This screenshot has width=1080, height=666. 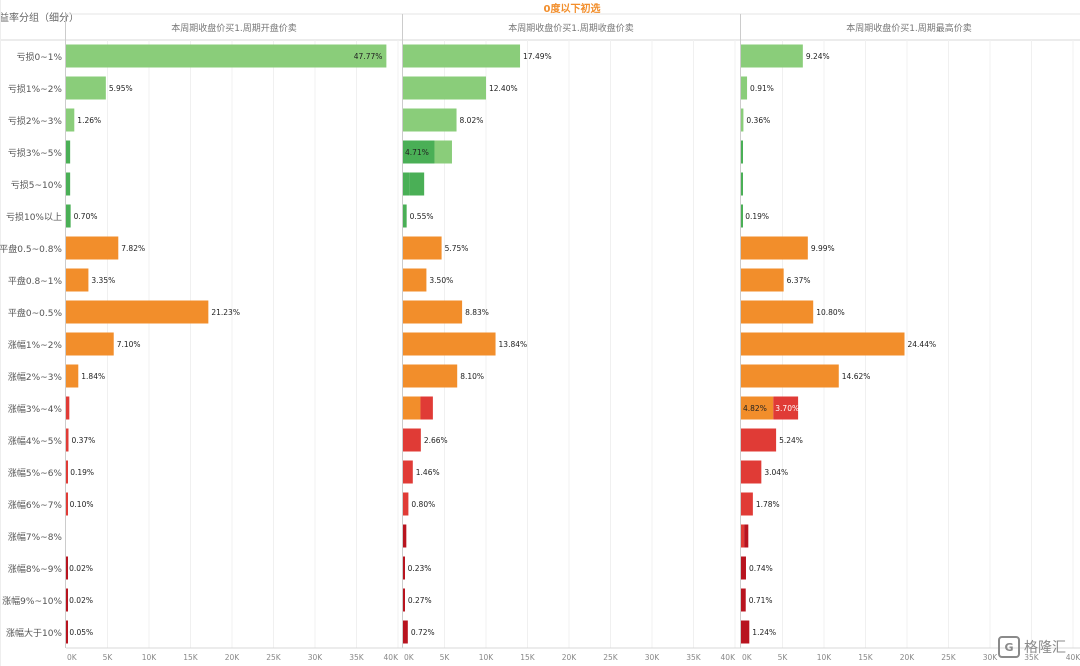 What do you see at coordinates (571, 28) in the screenshot?
I see `panel-title: 本周期收盘价买1.周期收盘价卖` at bounding box center [571, 28].